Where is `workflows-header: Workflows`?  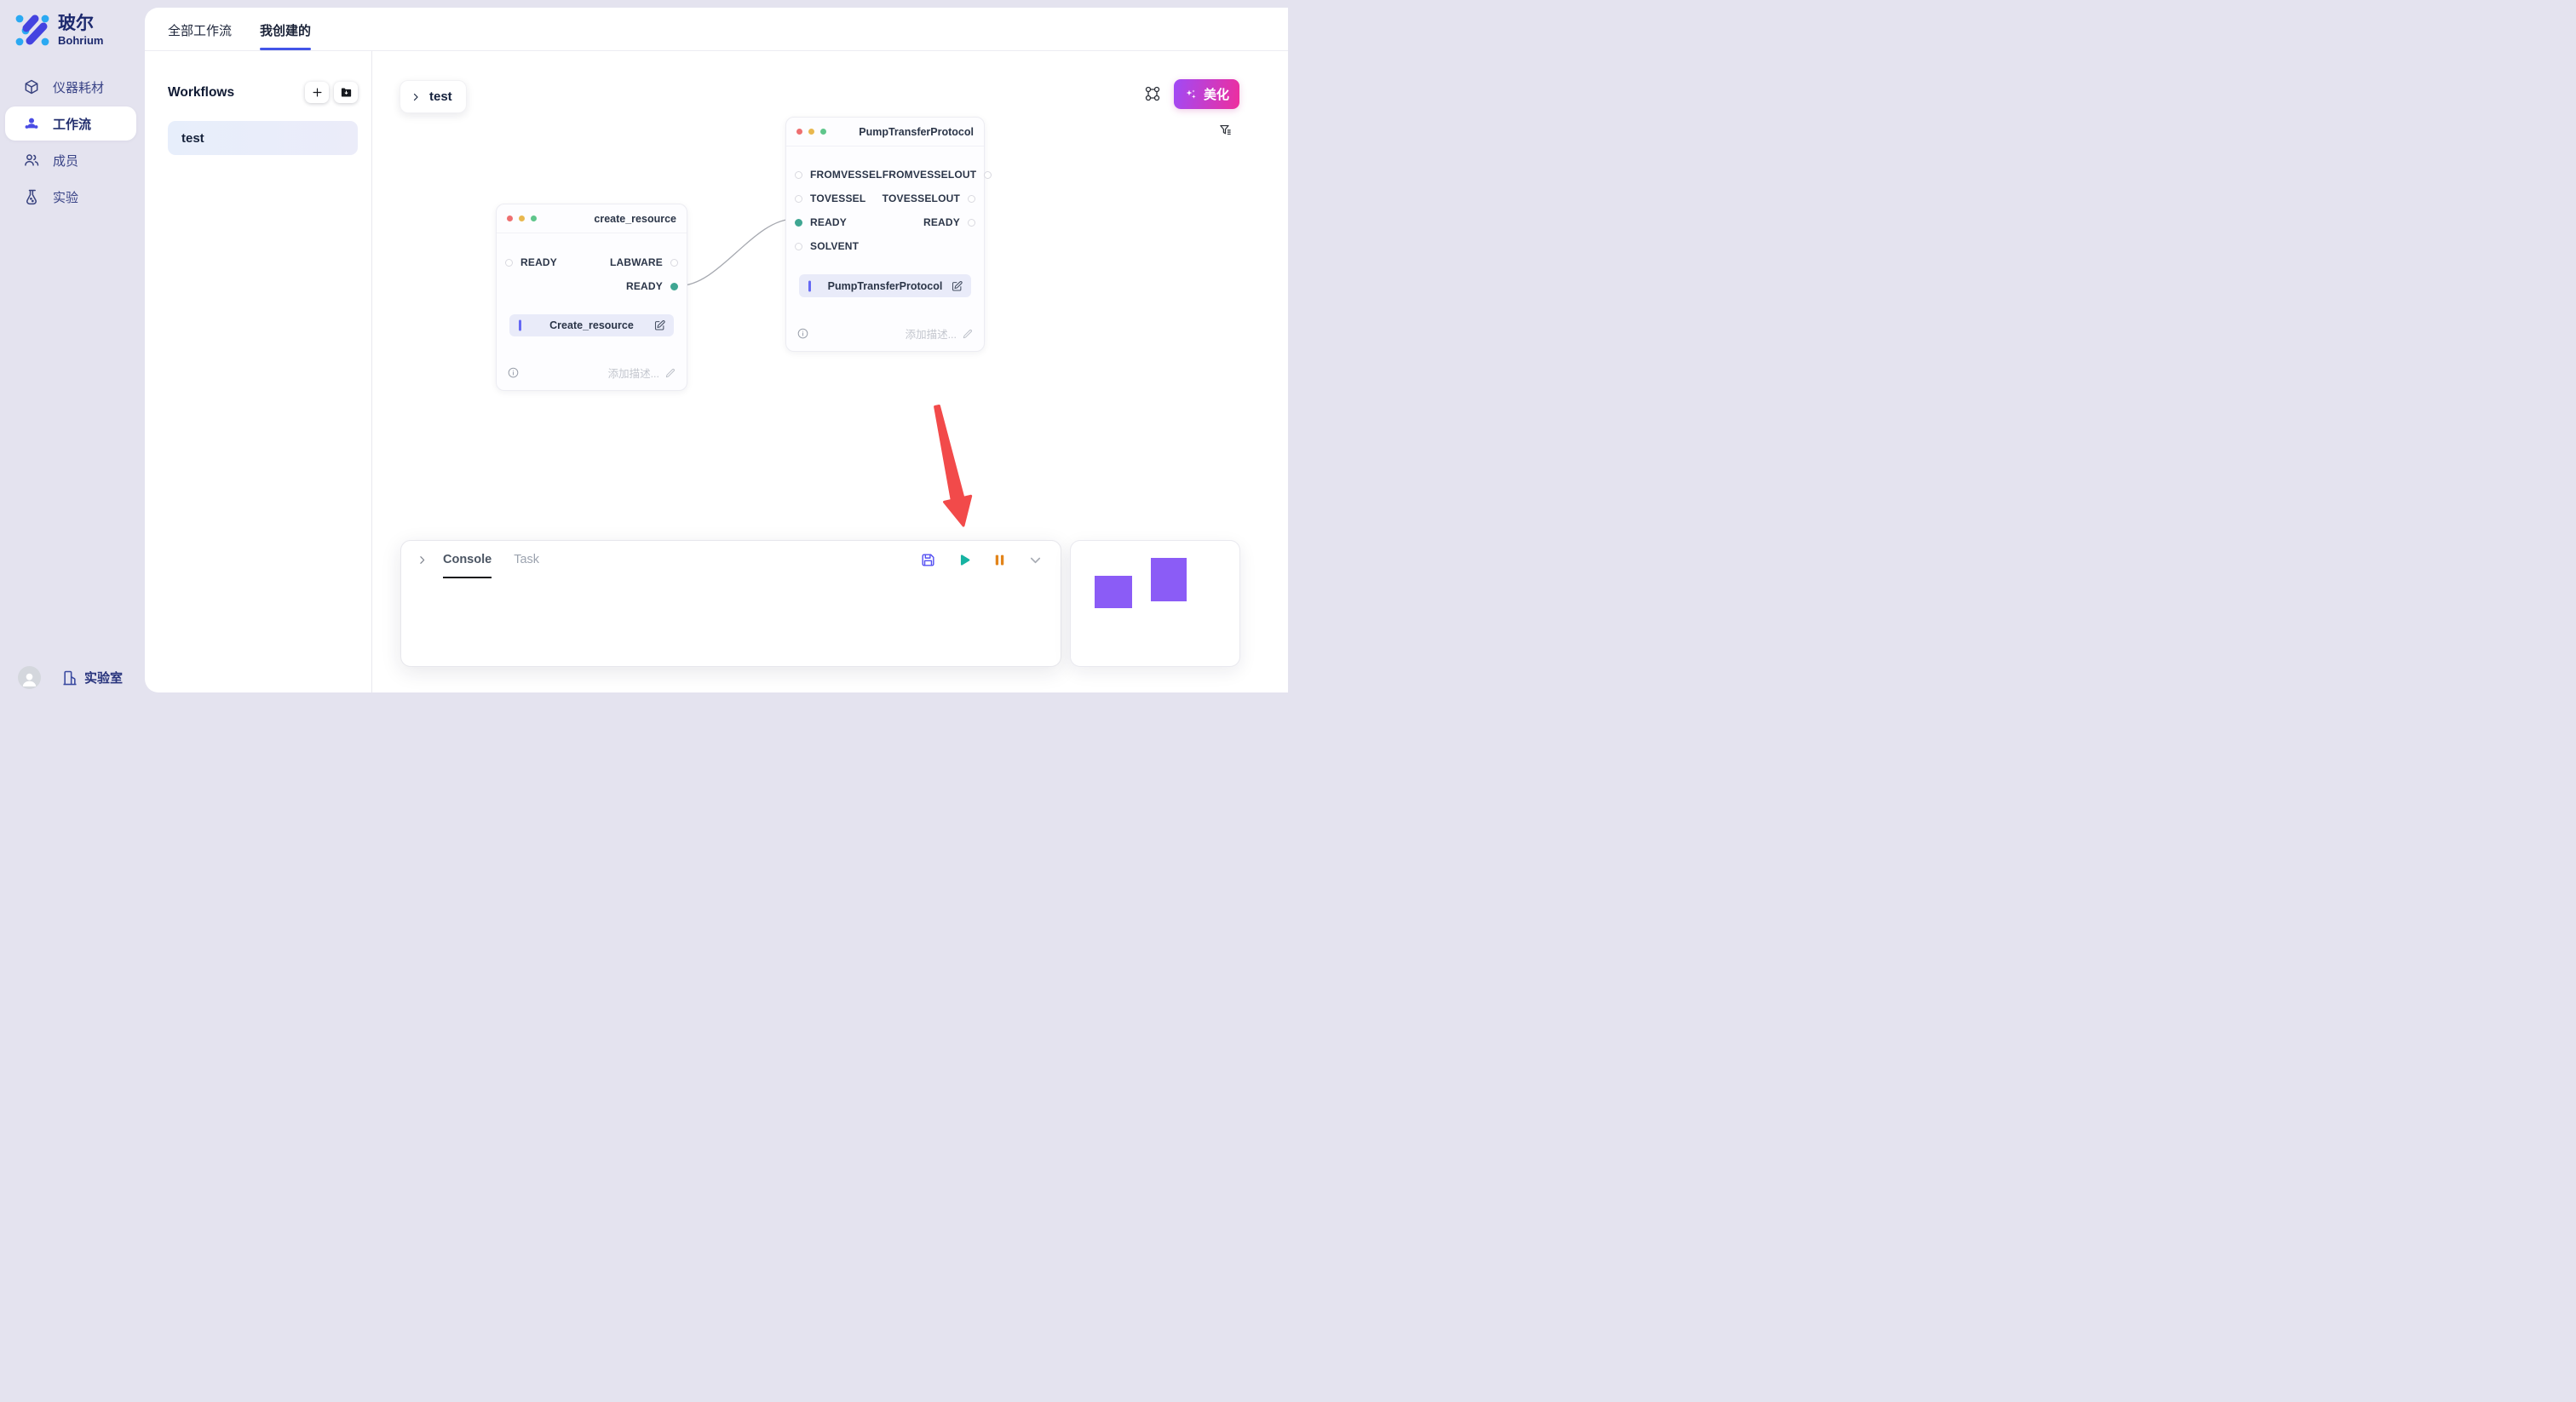 workflows-header: Workflows is located at coordinates (263, 92).